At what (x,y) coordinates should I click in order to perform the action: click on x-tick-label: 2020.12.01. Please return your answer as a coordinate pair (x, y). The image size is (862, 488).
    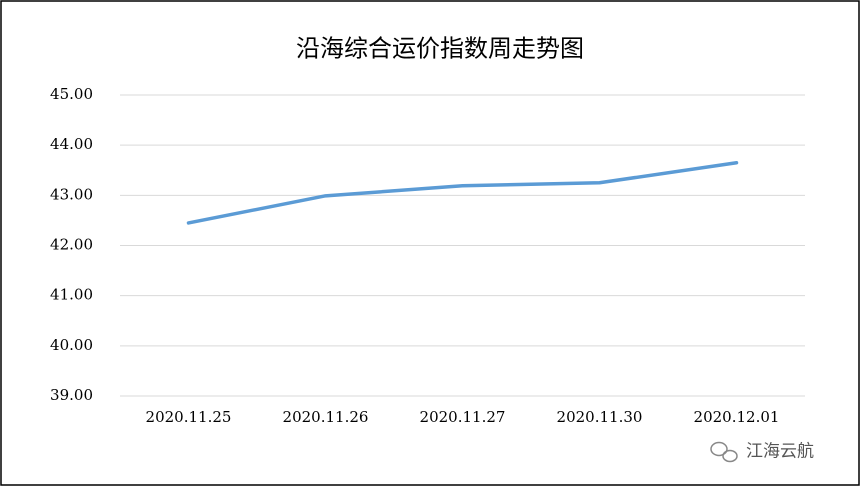
    Looking at the image, I should click on (737, 417).